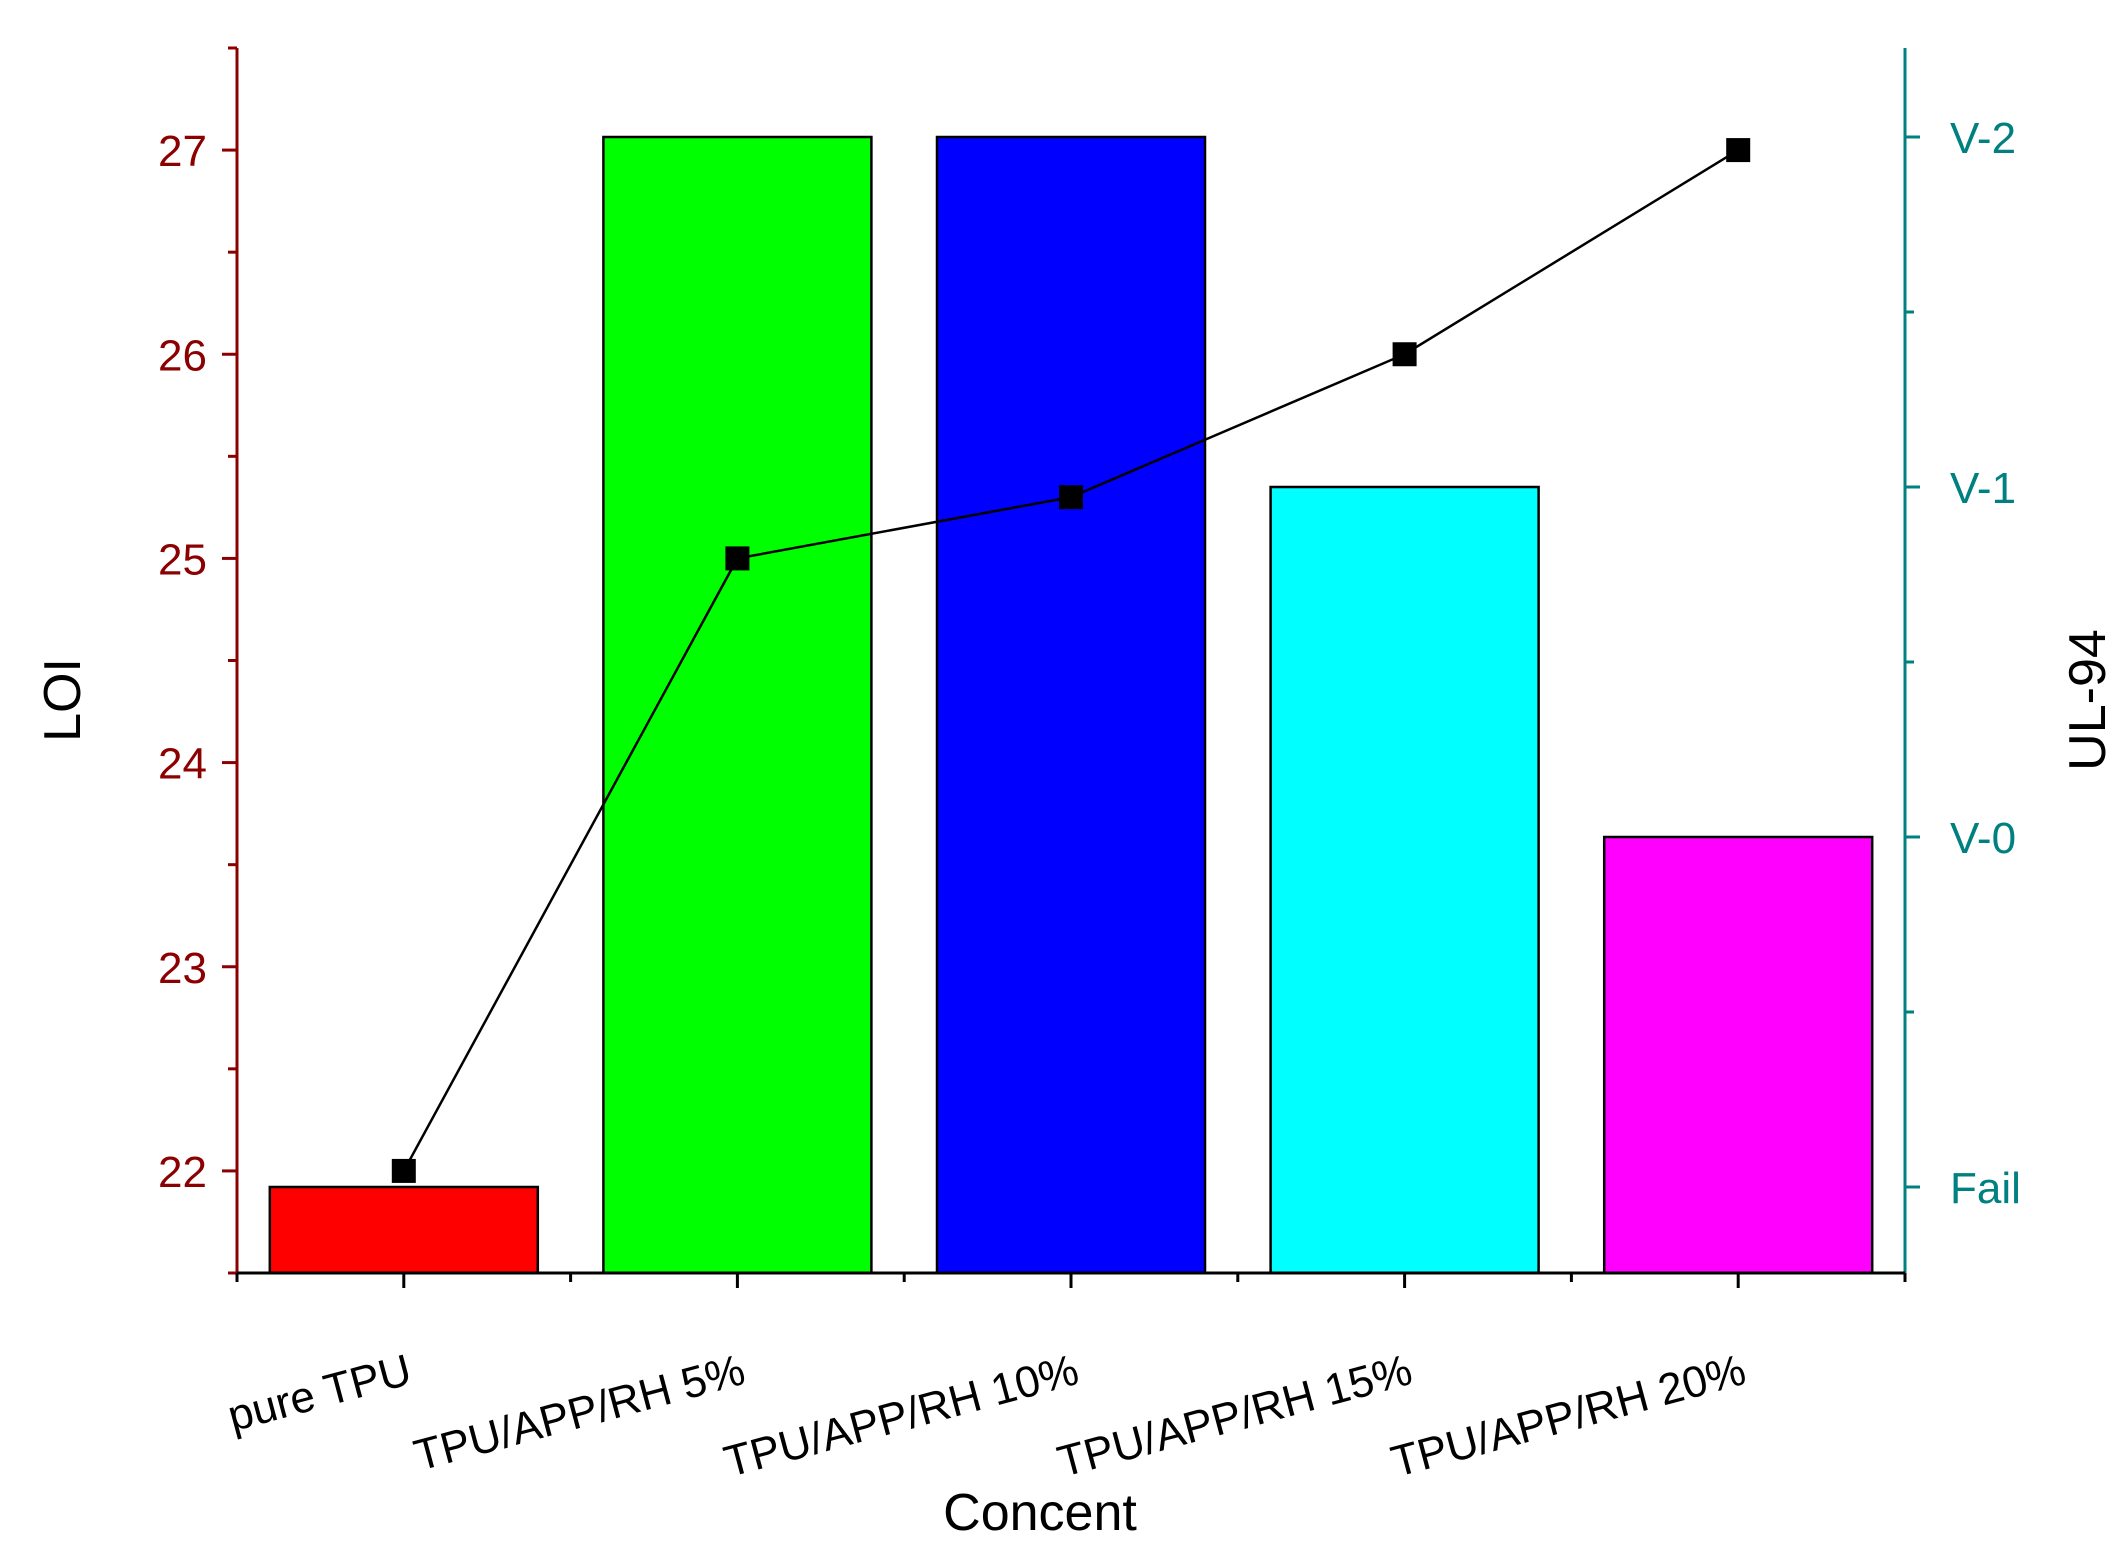  I want to click on y-right-tick-label-0: Fail, so click(1985, 1188).